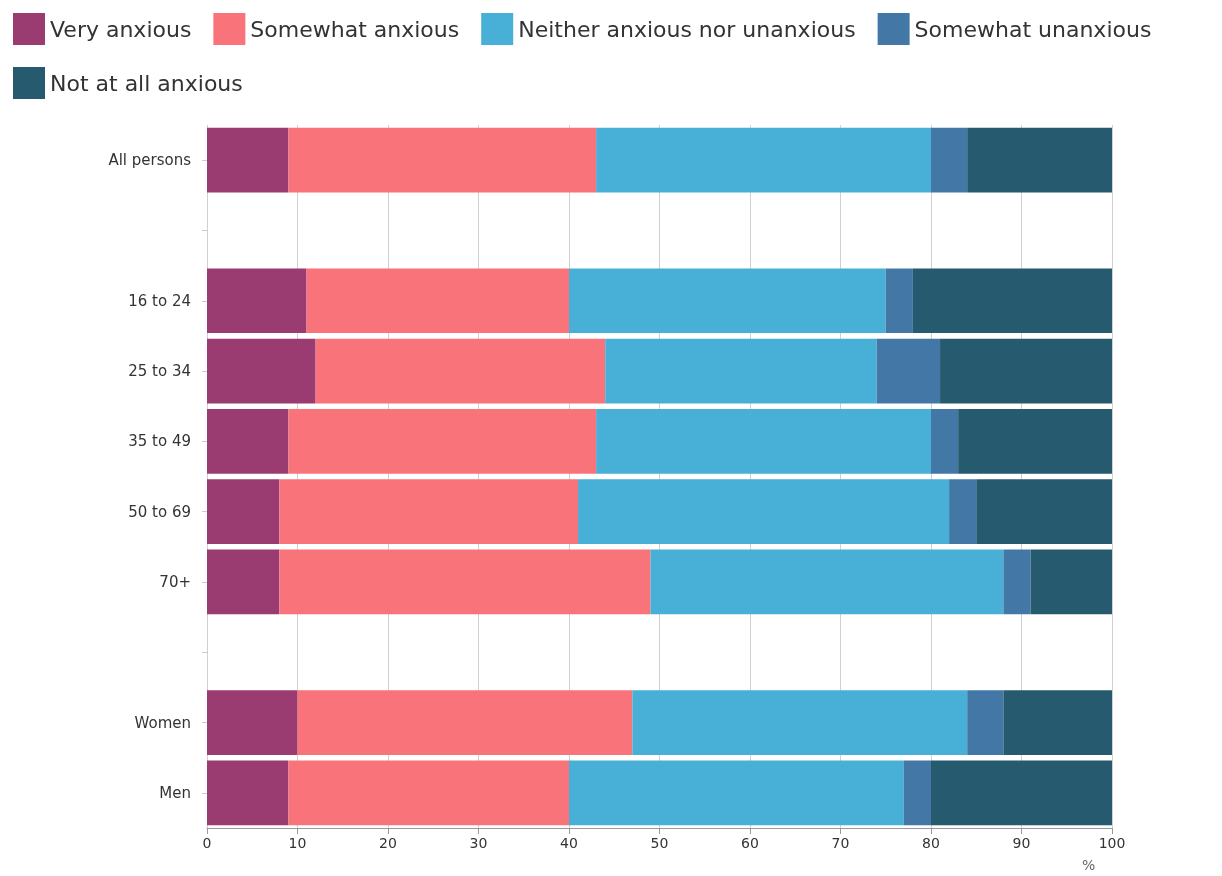 The image size is (1222, 876). I want to click on x-tick-label: 0, so click(207, 843).